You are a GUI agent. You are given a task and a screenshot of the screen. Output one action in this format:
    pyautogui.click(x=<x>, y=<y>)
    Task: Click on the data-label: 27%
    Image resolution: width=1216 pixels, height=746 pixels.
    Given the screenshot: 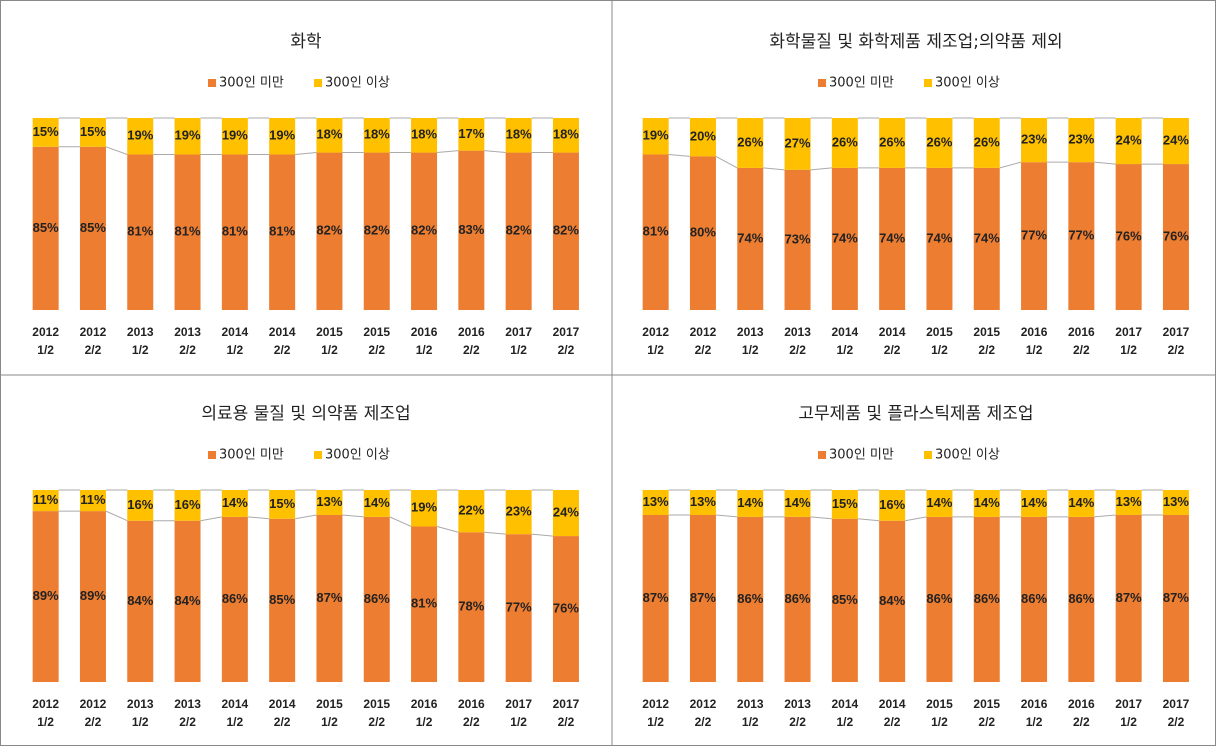 What is the action you would take?
    pyautogui.click(x=798, y=142)
    